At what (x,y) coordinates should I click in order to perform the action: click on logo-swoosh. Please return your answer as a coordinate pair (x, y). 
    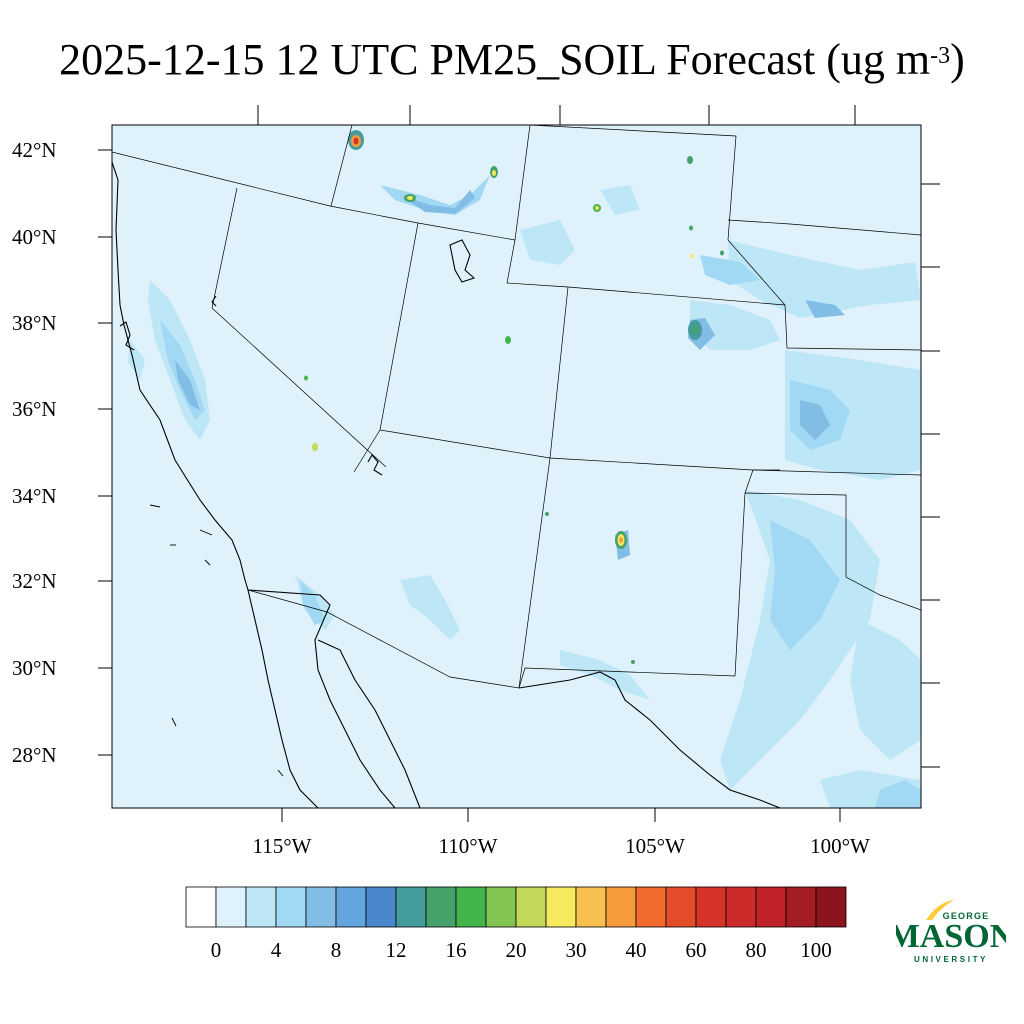
    Looking at the image, I should click on (940, 910).